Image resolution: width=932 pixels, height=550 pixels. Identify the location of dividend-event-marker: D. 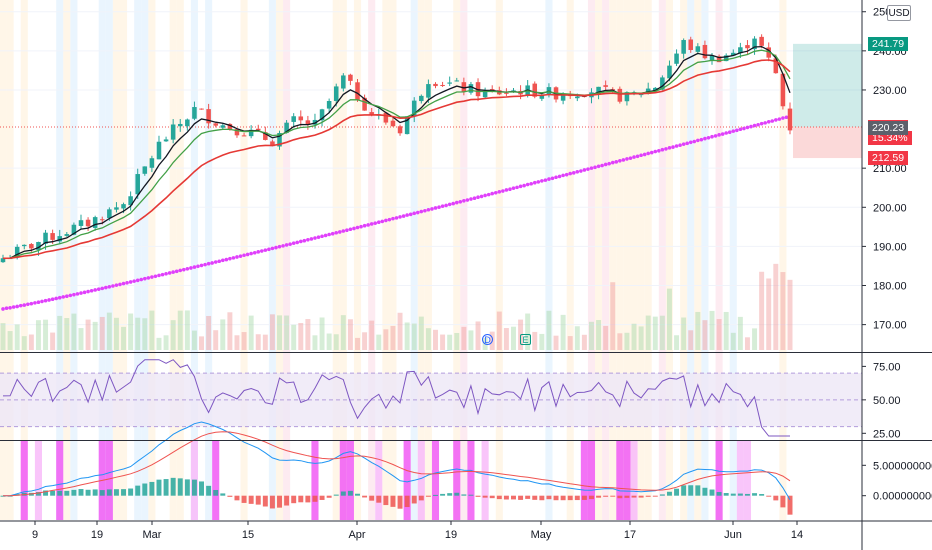
(487, 339).